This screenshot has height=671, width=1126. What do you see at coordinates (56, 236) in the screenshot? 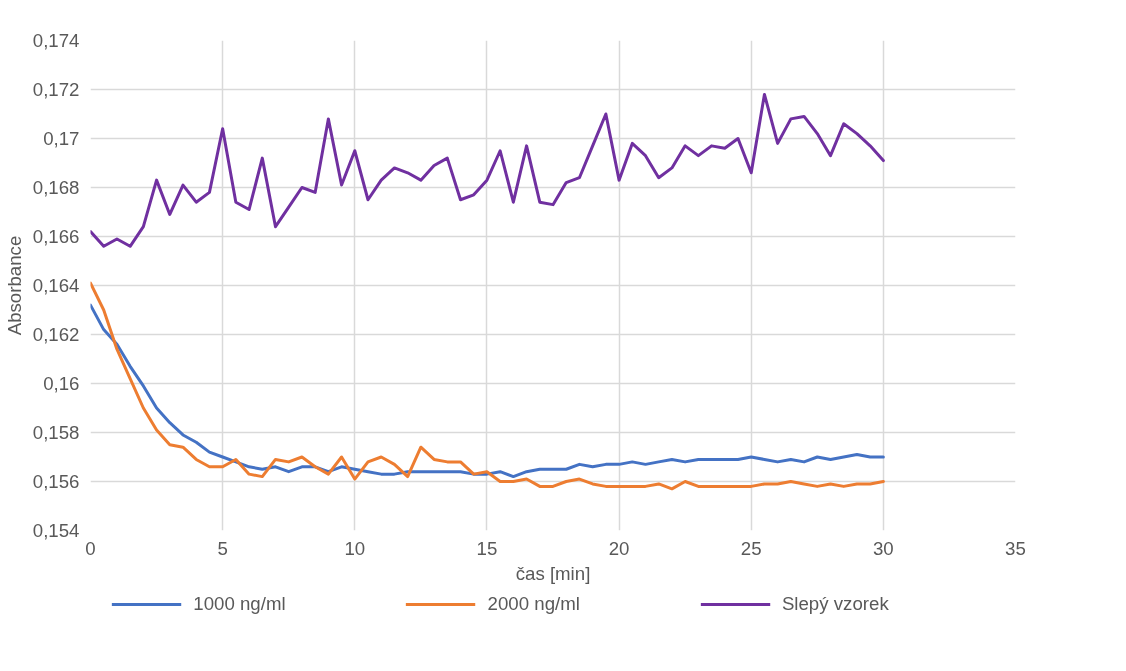
I see `y-tick-label: 0,166` at bounding box center [56, 236].